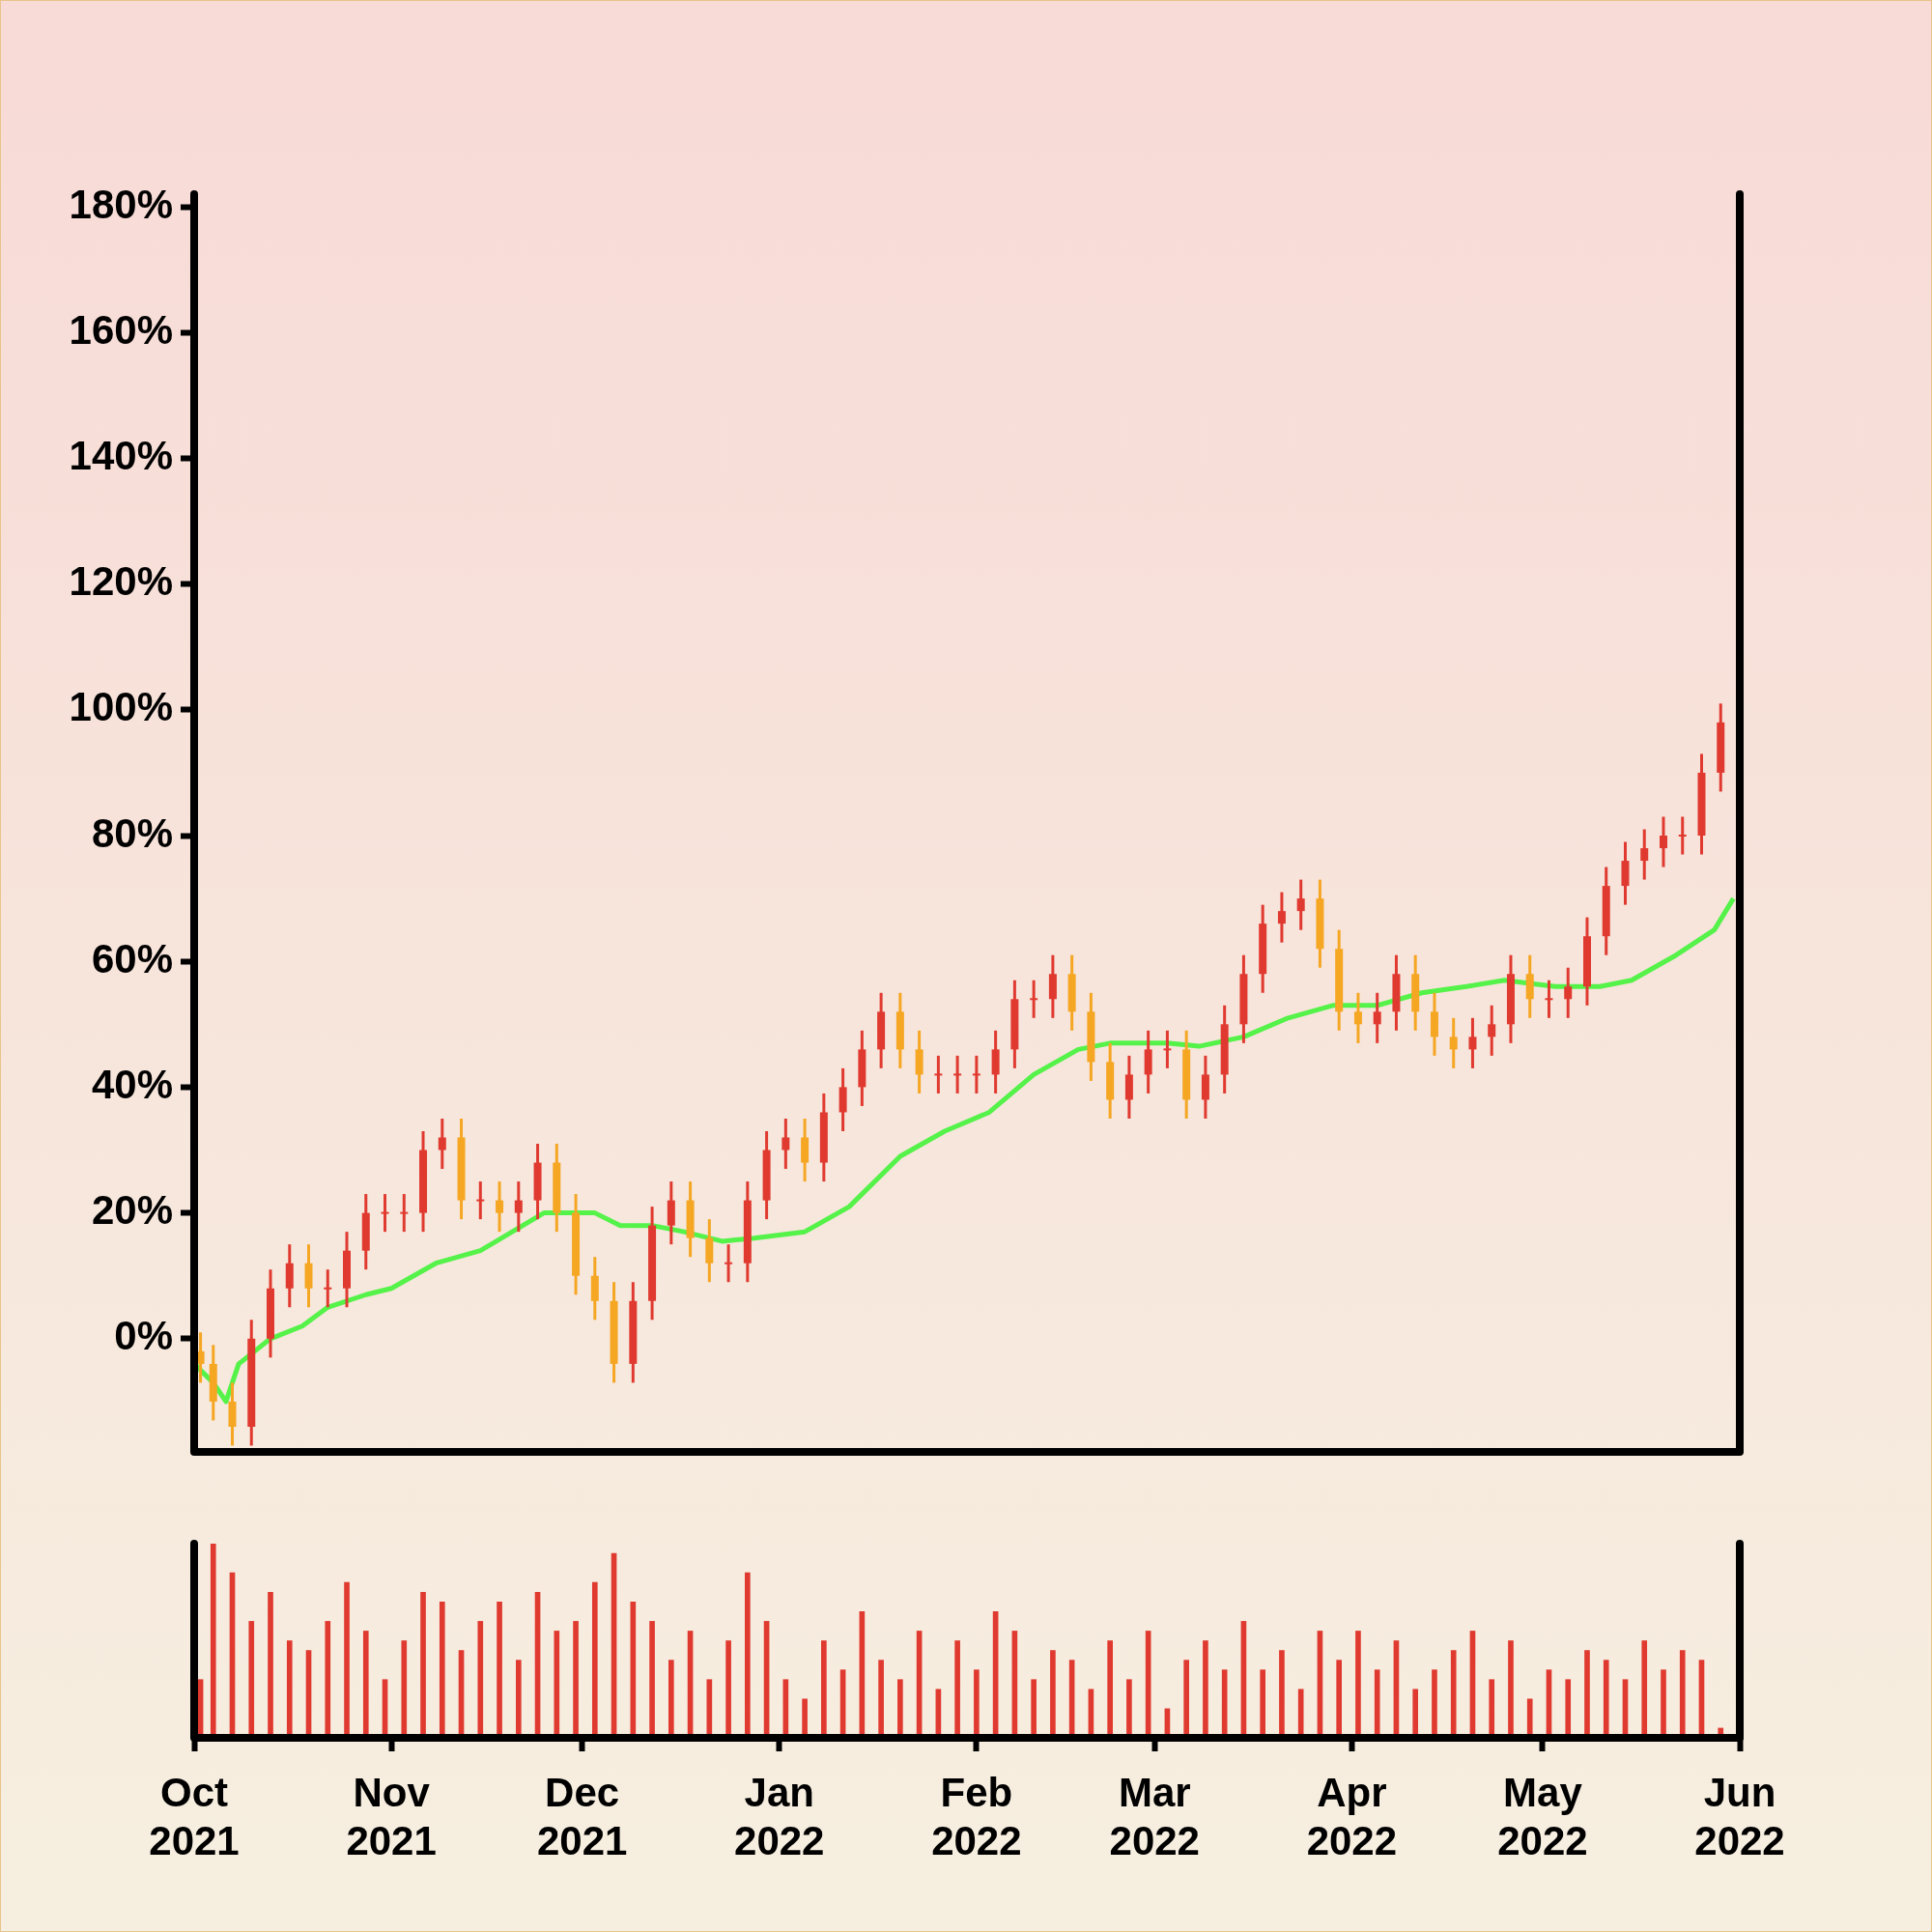  Describe the element at coordinates (1352, 1816) in the screenshot. I see `x-tick-label: Apr 2022` at that location.